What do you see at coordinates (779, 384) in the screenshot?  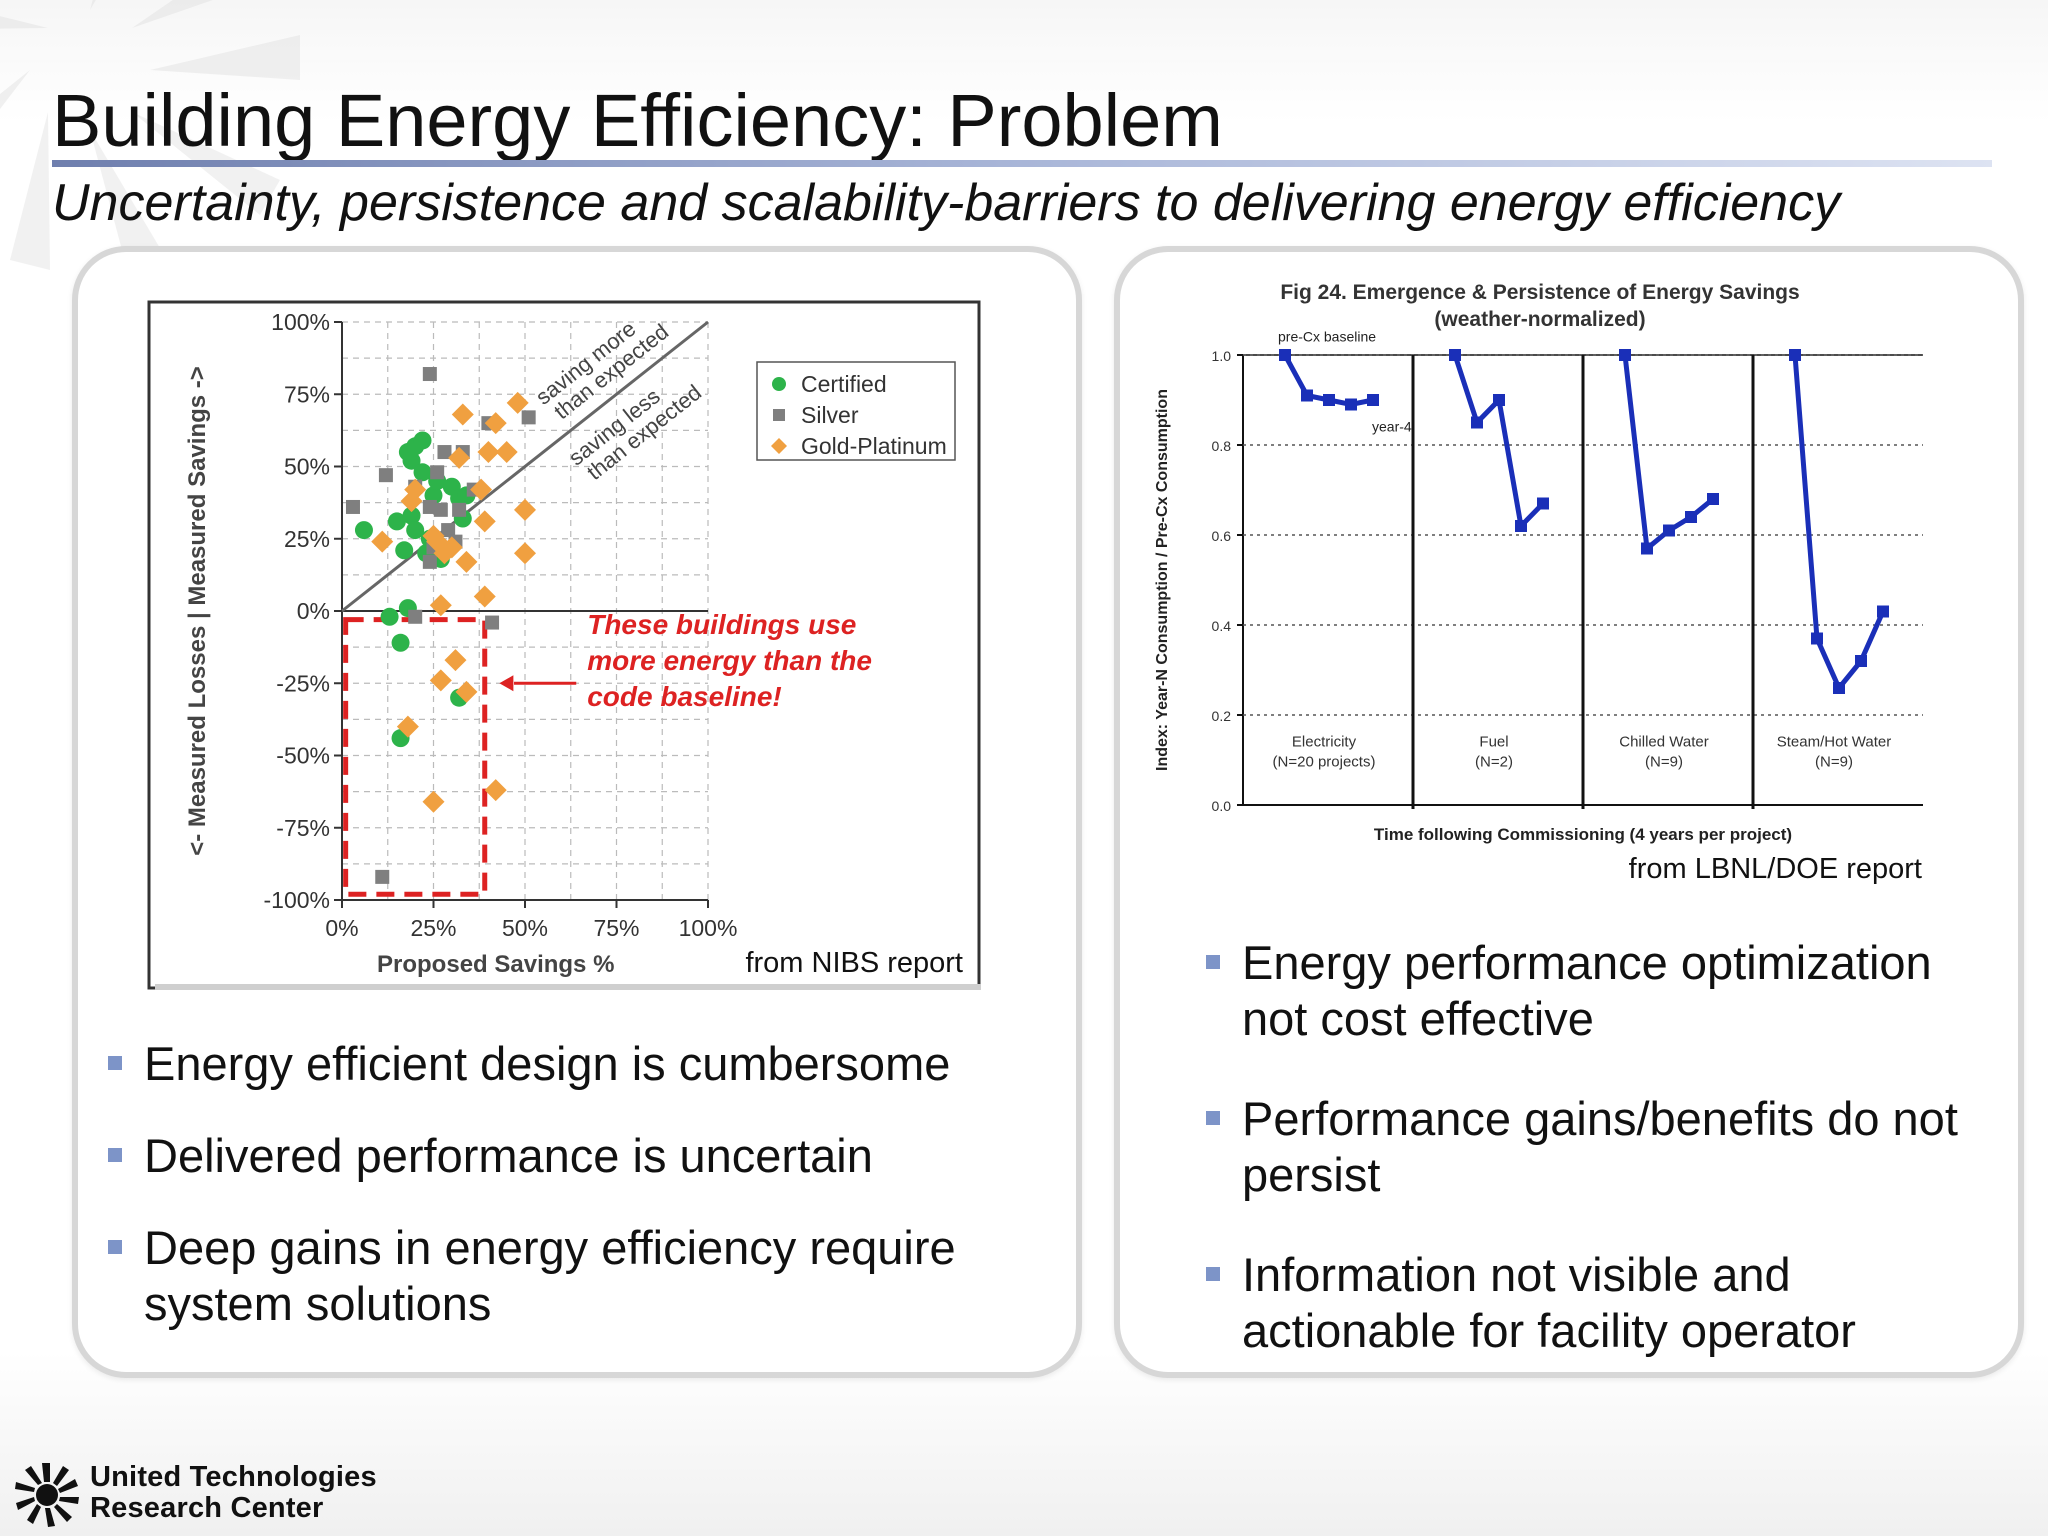 I see `legend-marker-certified` at bounding box center [779, 384].